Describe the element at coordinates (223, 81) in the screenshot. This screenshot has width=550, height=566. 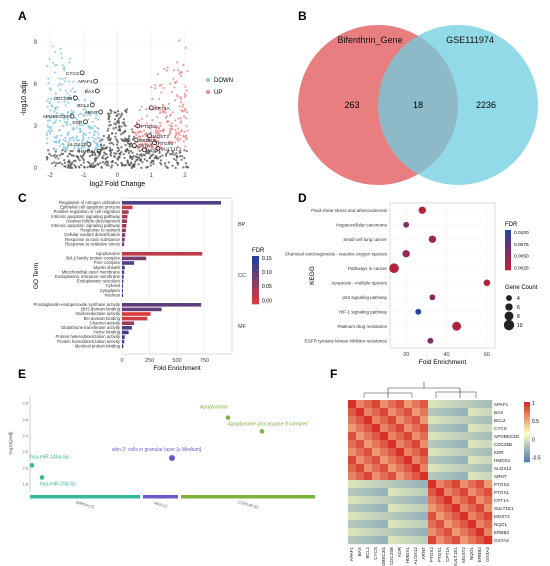
I see `legend-label: DOWN` at that location.